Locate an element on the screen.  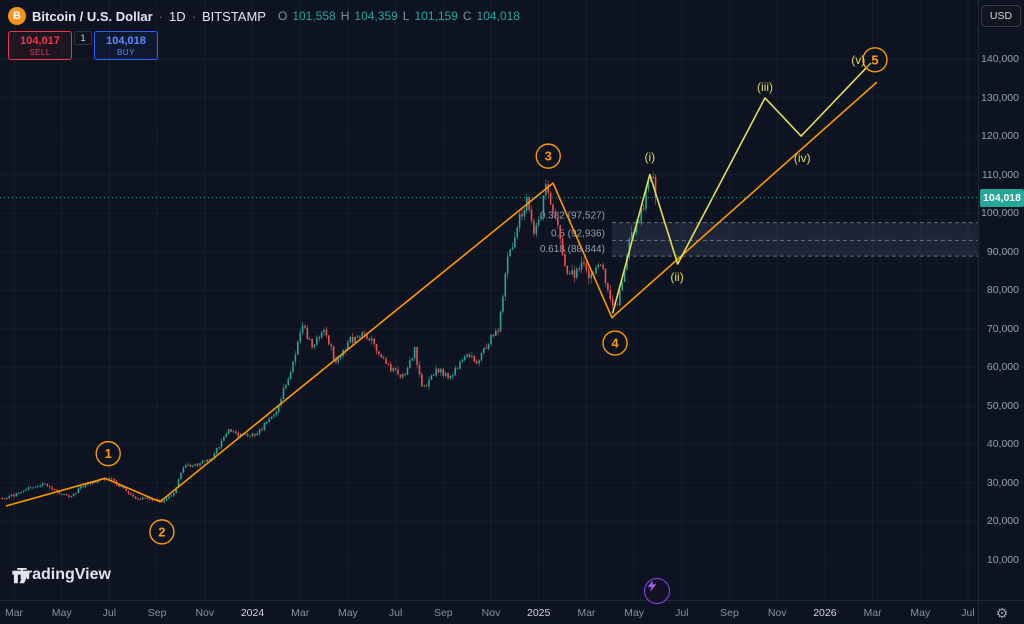
price-tick-label: 110,000 is located at coordinates (1000, 174).